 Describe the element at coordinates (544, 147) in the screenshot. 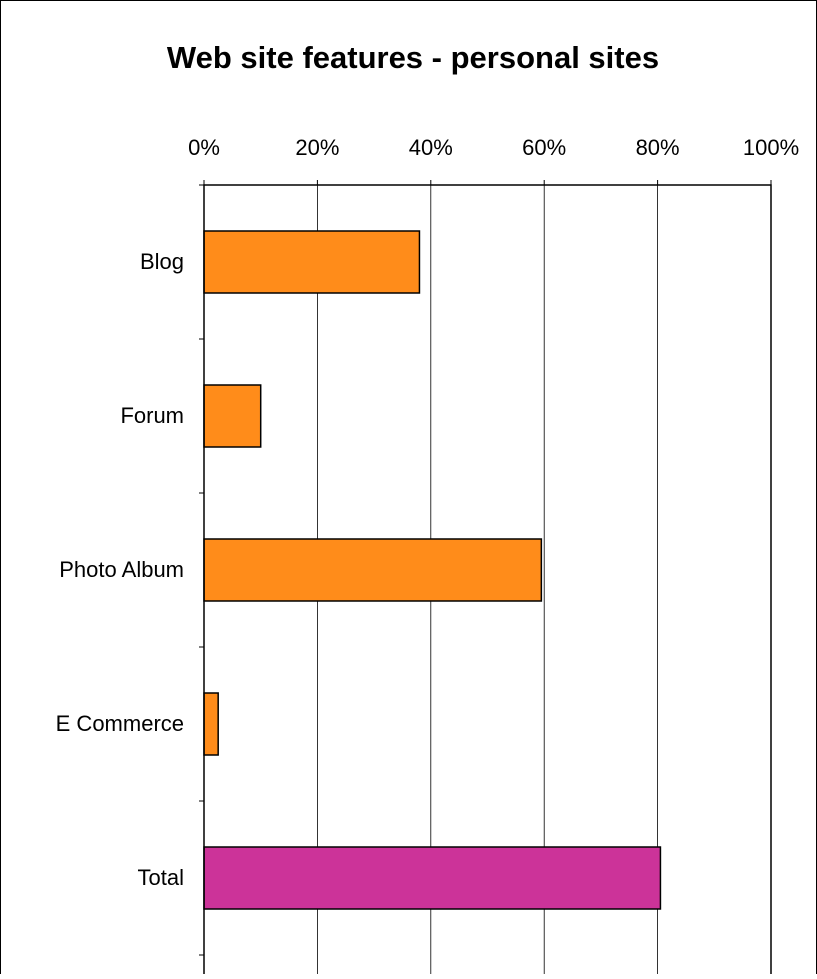

I see `x-tick-label: 60%` at that location.